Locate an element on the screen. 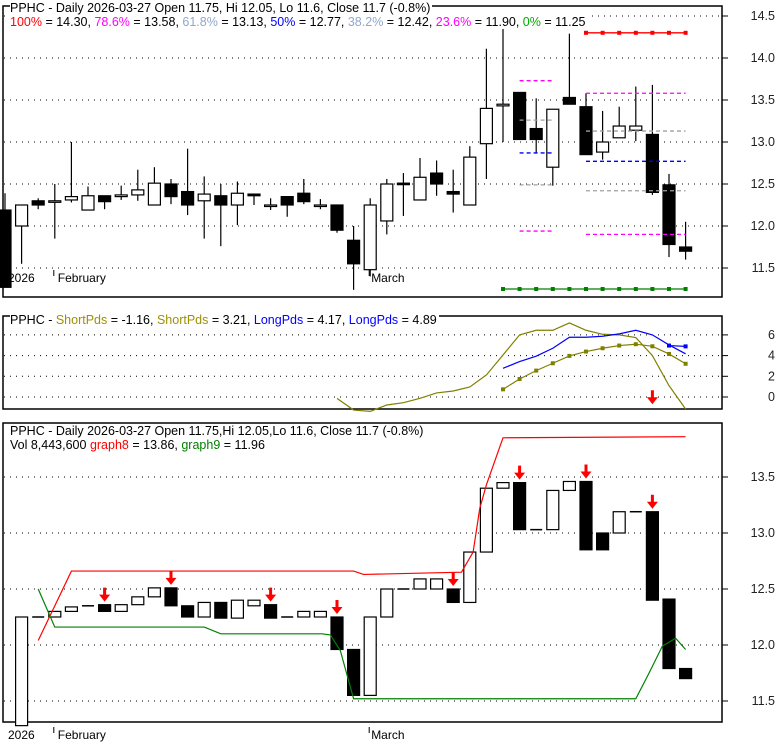 The width and height of the screenshot is (780, 745). y-tick-label: 13.5 is located at coordinates (763, 100).